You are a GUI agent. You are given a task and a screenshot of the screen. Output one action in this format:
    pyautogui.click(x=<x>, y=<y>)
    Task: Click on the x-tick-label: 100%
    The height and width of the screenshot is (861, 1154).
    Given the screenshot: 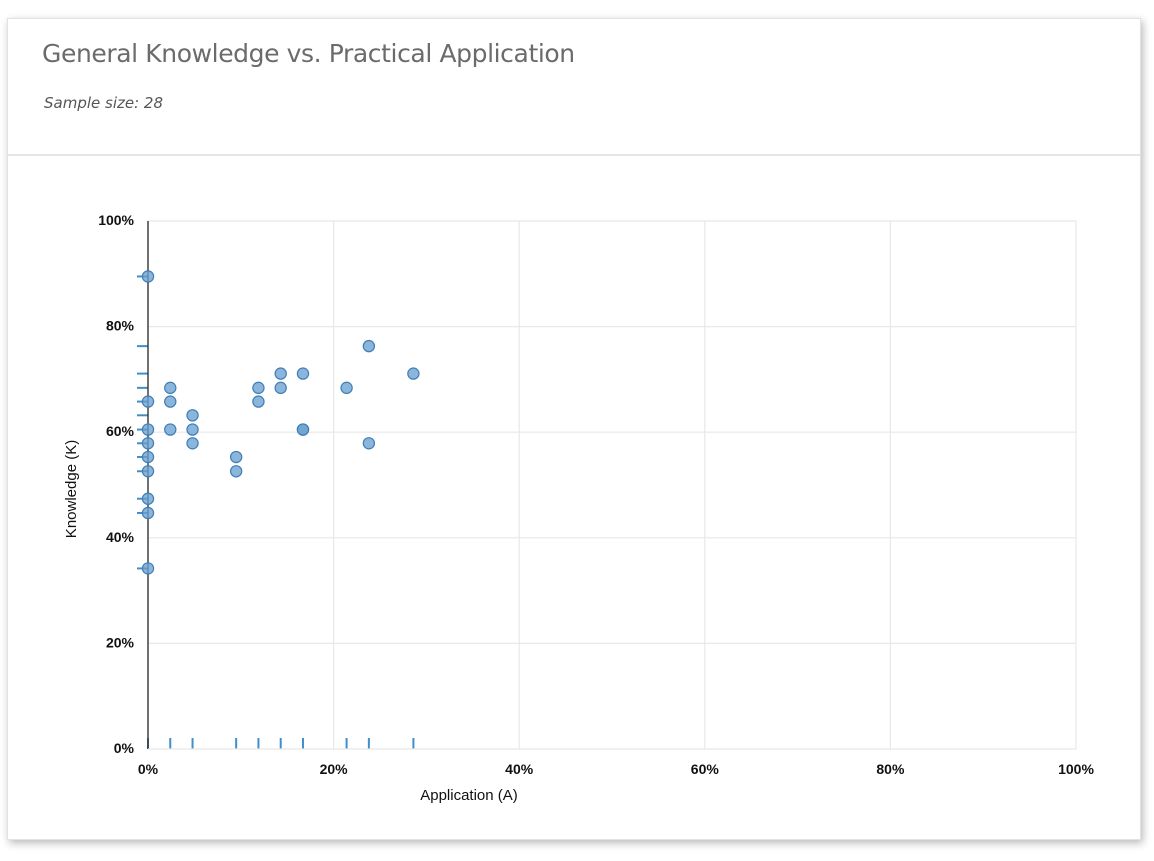 What is the action you would take?
    pyautogui.click(x=1076, y=769)
    